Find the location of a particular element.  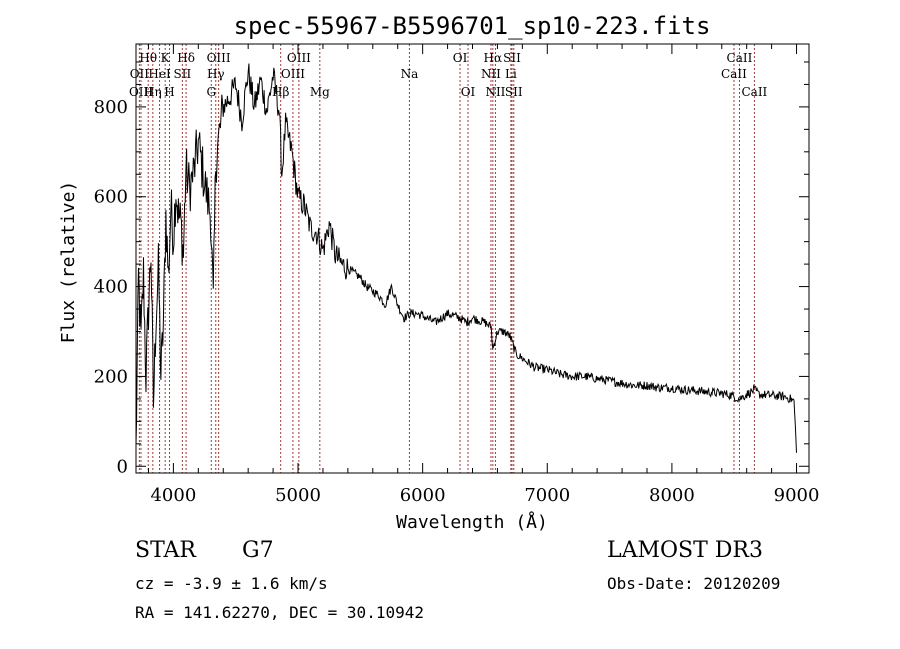

y-tick-label-0: 0 is located at coordinates (122, 466).